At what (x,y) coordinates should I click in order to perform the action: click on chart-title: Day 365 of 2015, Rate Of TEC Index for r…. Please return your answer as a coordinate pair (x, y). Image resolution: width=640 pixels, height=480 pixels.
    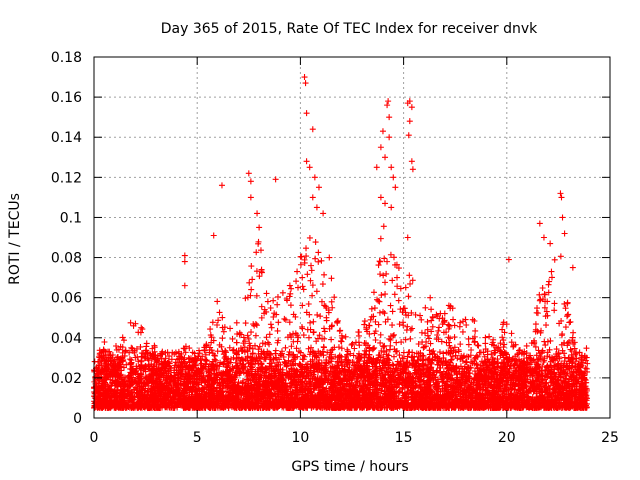
    Looking at the image, I should click on (349, 29).